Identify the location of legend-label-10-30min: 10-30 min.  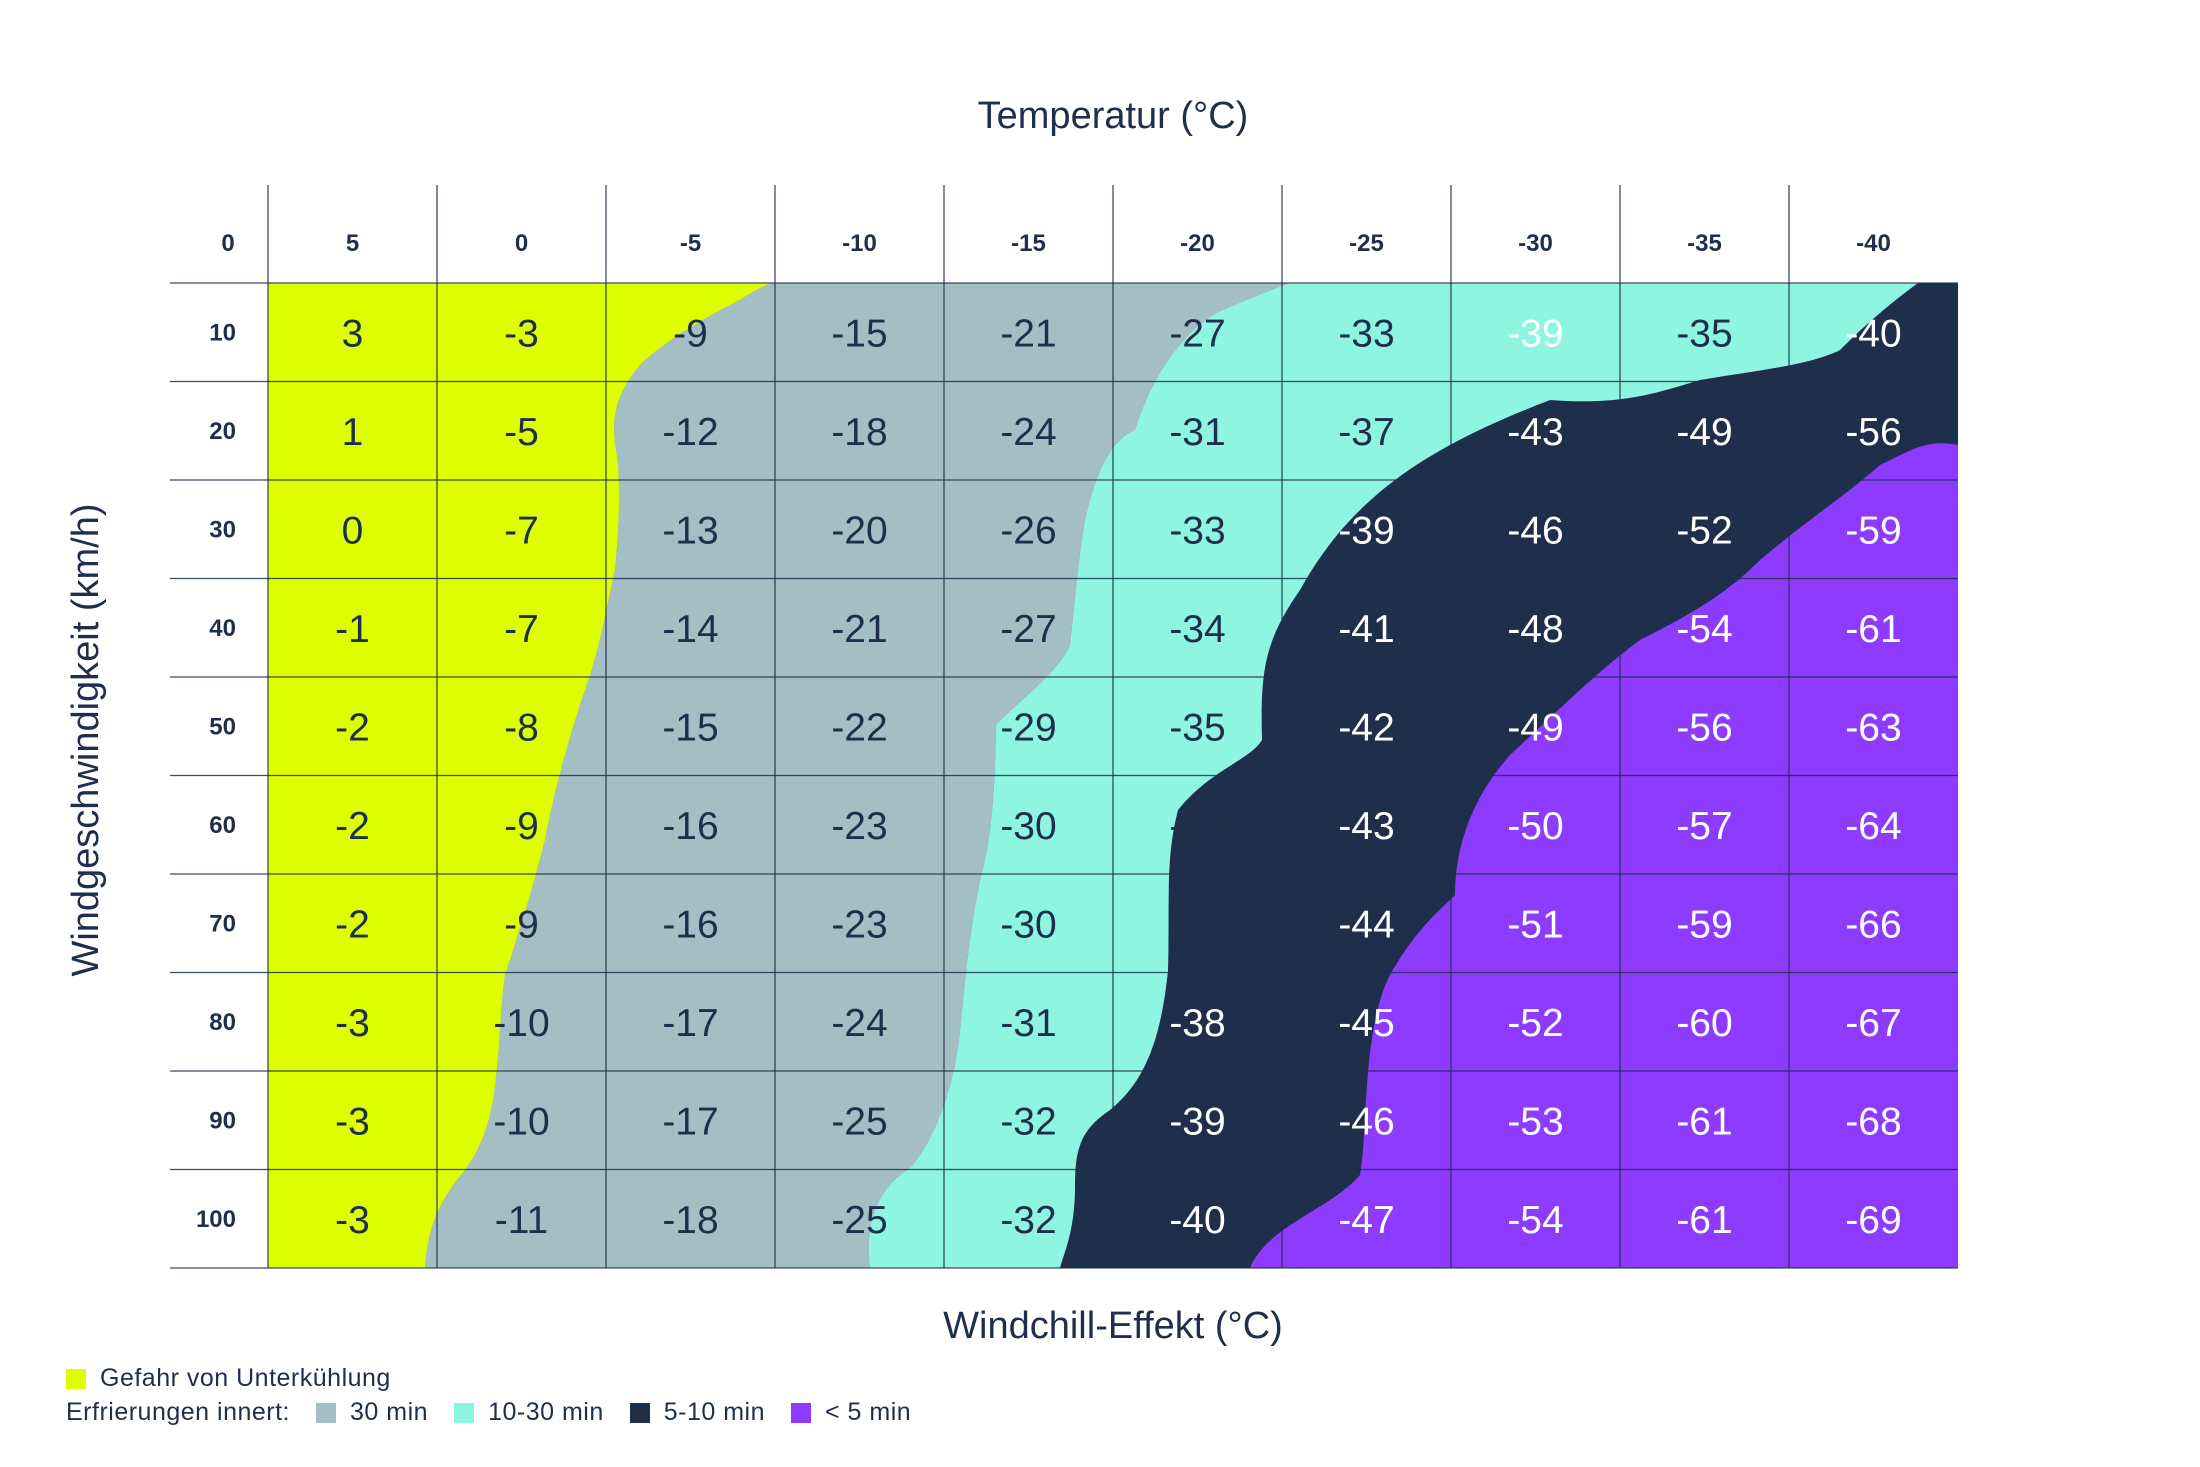
(546, 1412).